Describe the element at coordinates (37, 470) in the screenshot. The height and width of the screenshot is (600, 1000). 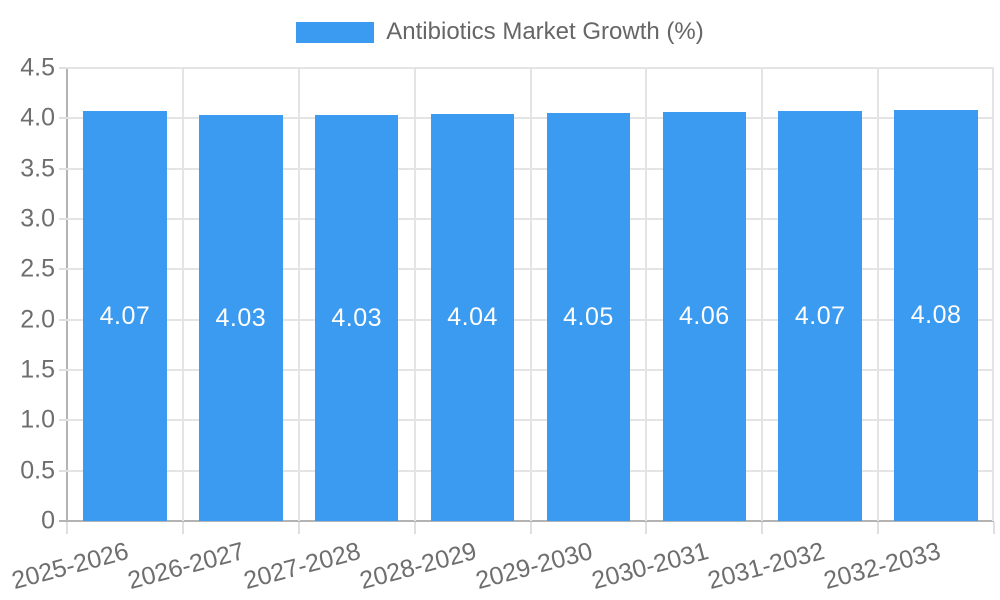
I see `y-tick-label: 0.5` at that location.